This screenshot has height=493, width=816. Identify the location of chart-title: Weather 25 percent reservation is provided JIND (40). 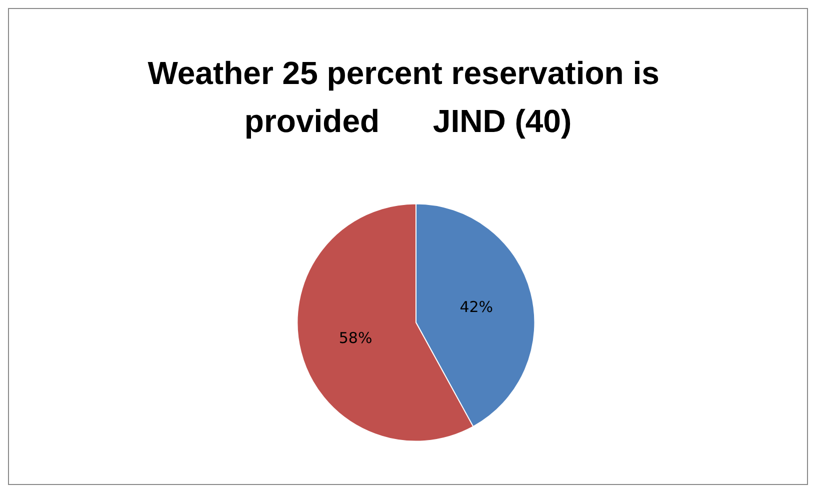
(408, 97).